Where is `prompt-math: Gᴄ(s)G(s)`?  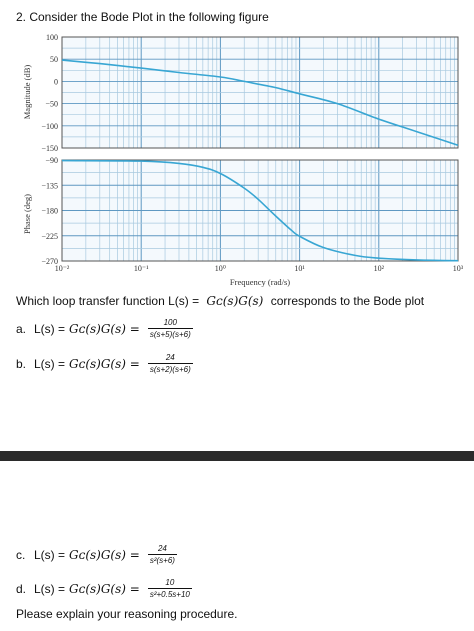
prompt-math: Gᴄ(s)G(s) is located at coordinates (235, 301).